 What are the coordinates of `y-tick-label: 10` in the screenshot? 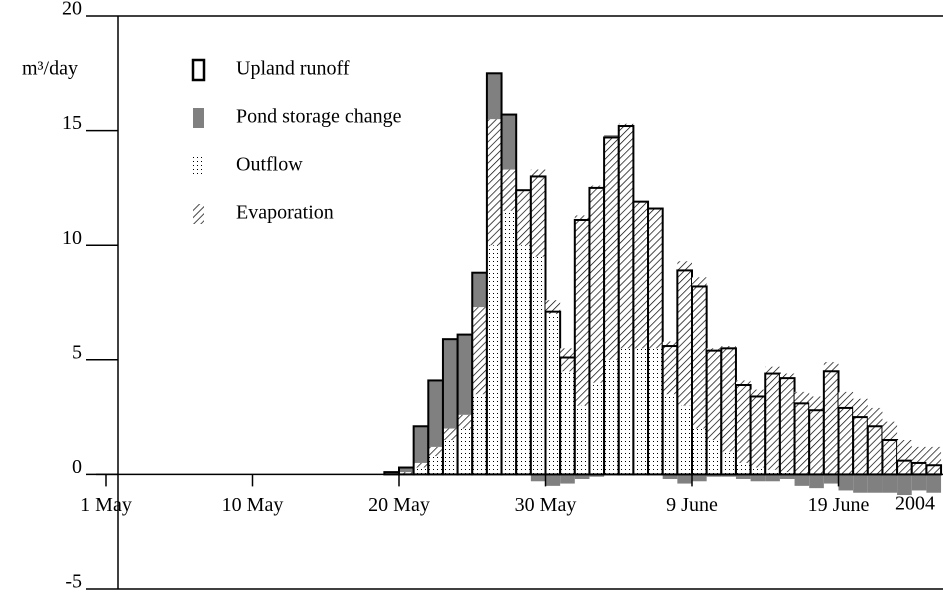 It's located at (72, 238).